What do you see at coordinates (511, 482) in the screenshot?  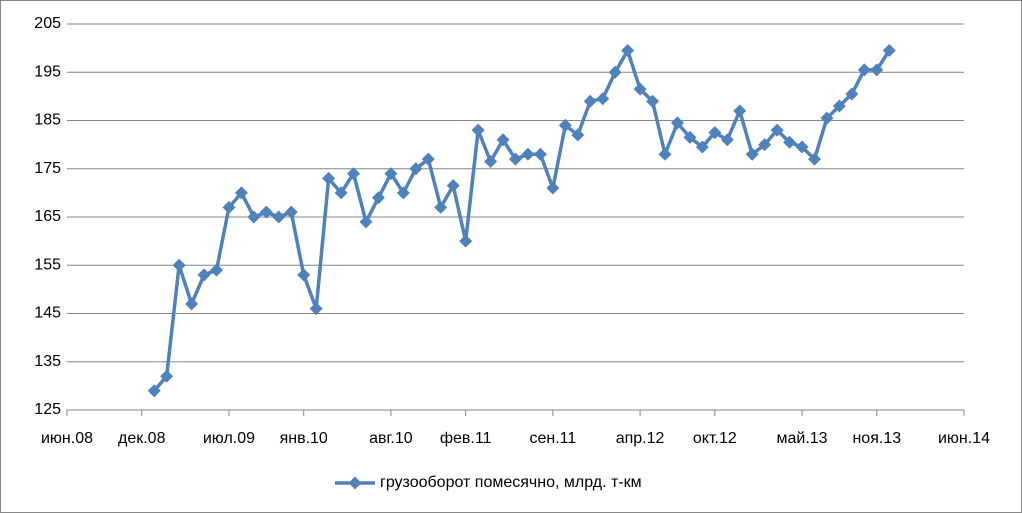 I see `legend-label: грузооборот помесячно, млрд. т-км` at bounding box center [511, 482].